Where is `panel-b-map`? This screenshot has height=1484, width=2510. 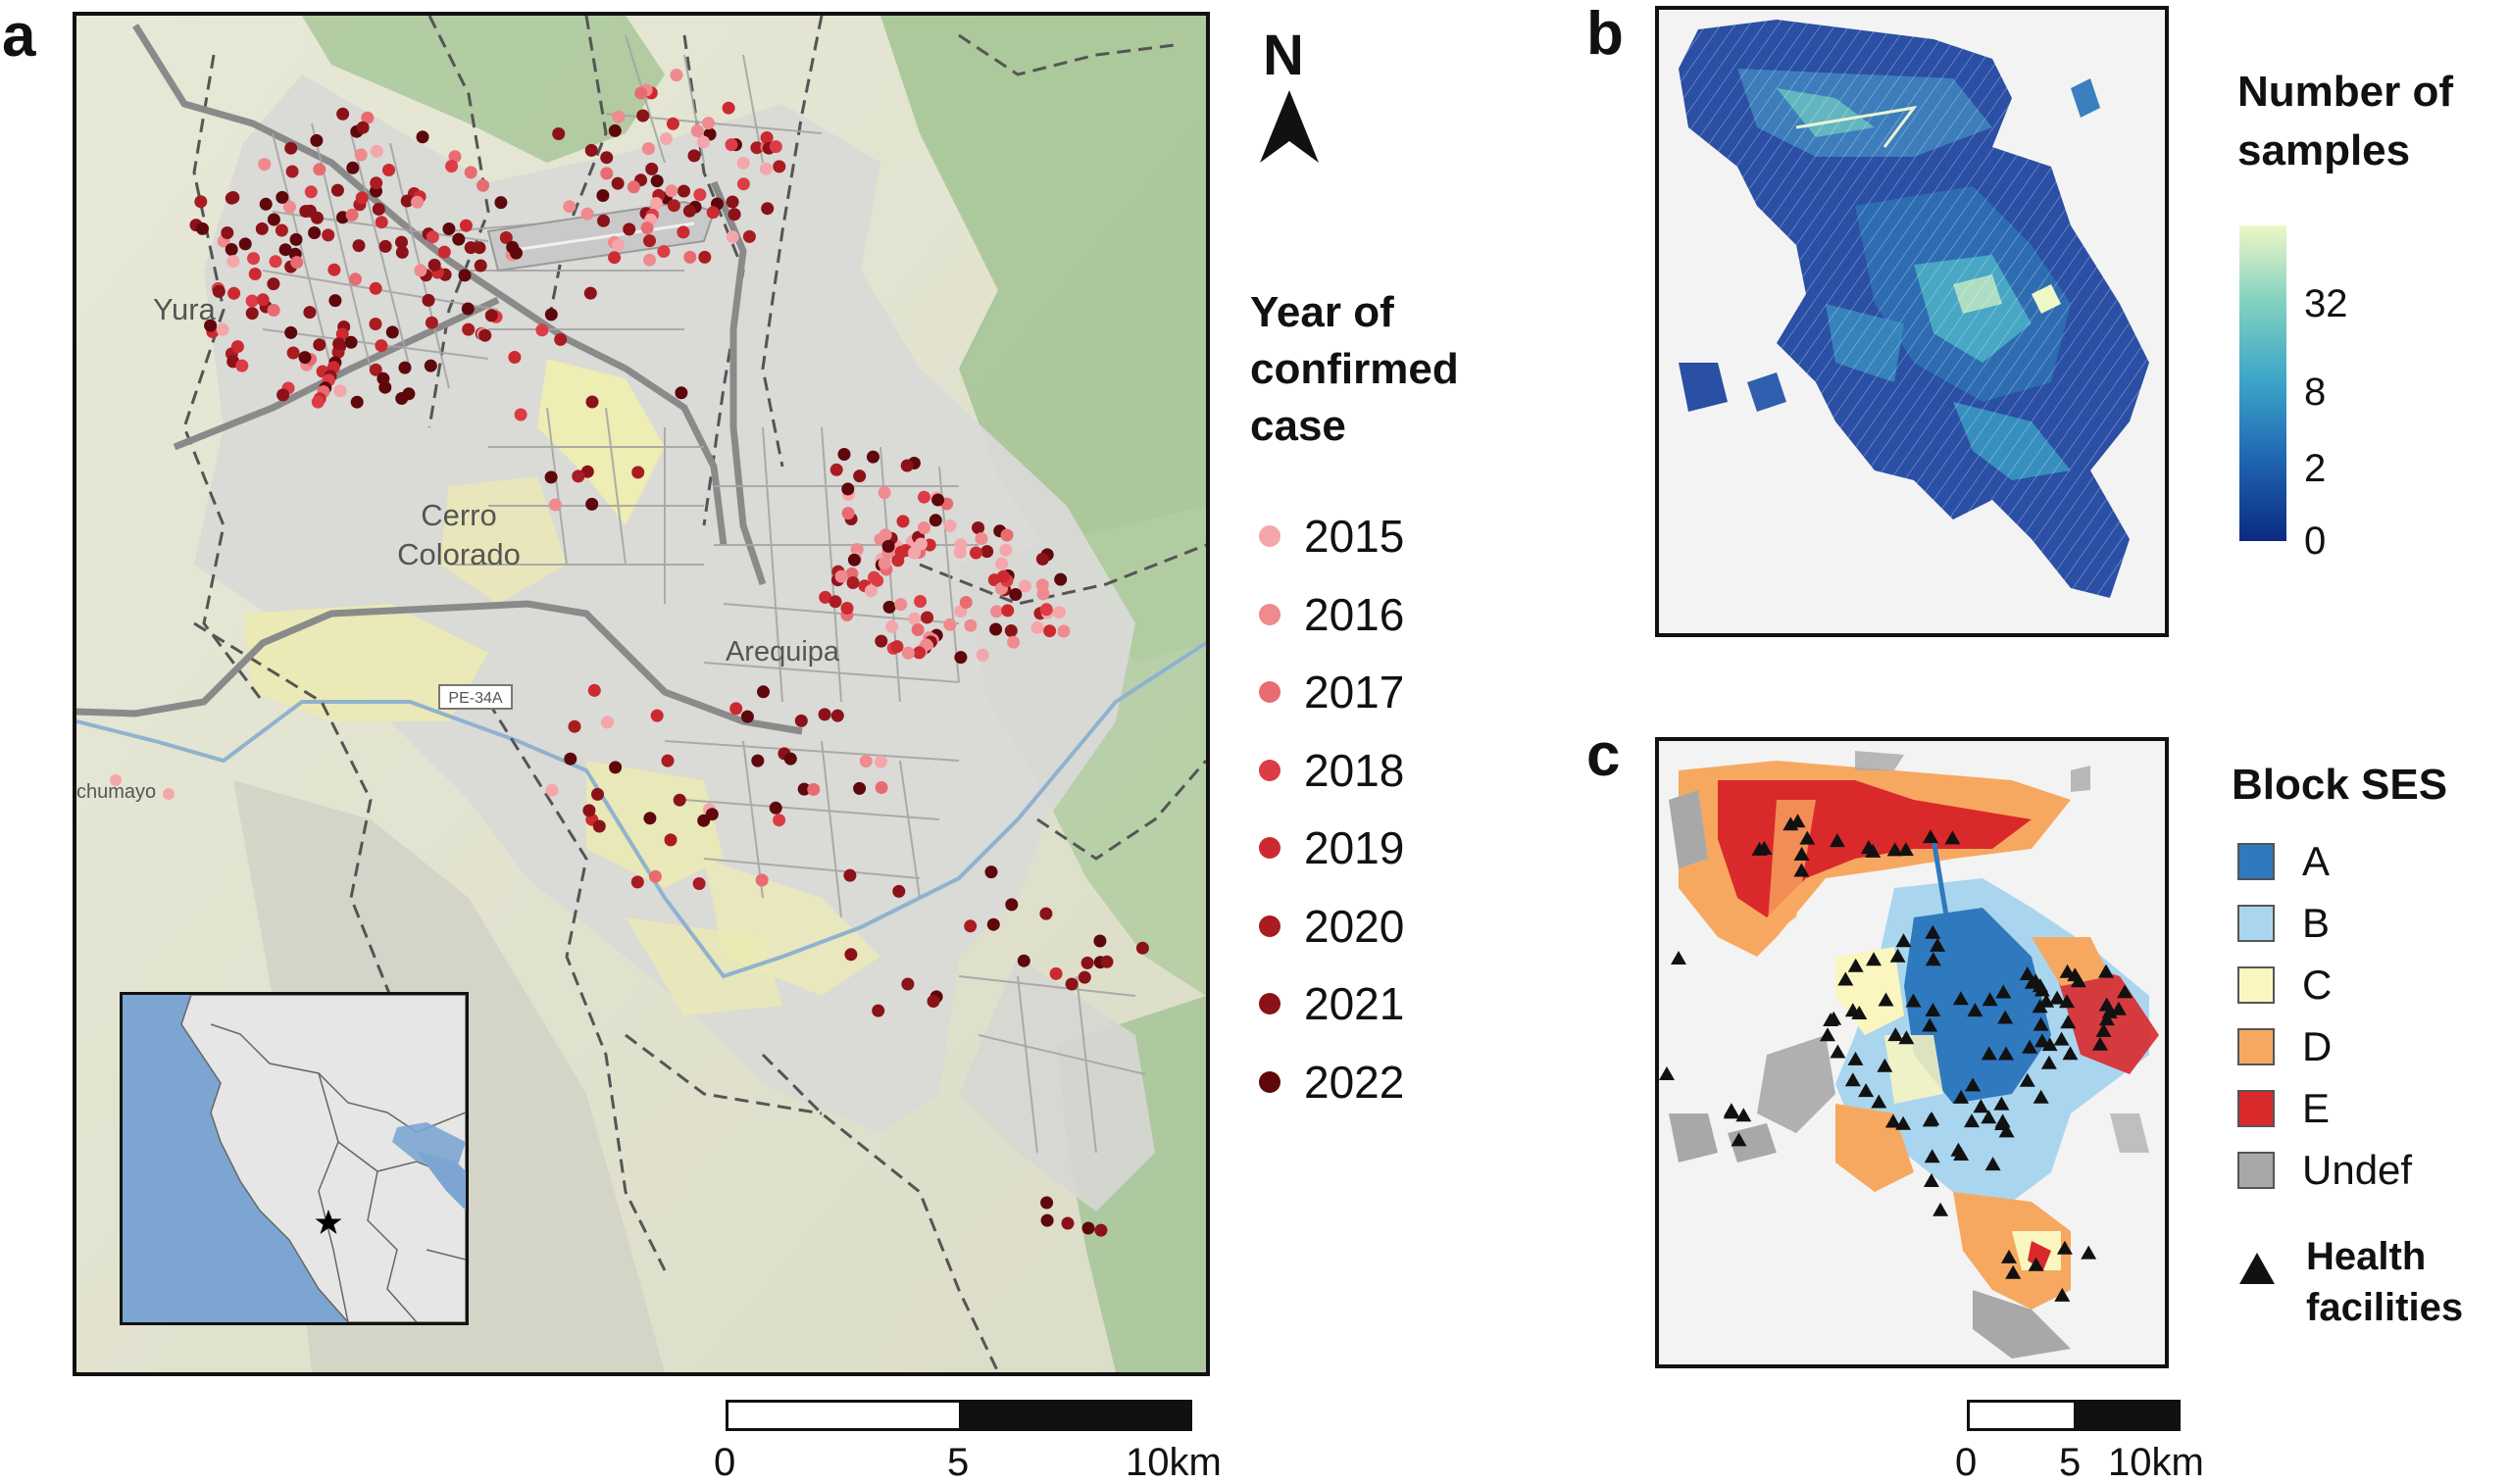 panel-b-map is located at coordinates (1912, 321).